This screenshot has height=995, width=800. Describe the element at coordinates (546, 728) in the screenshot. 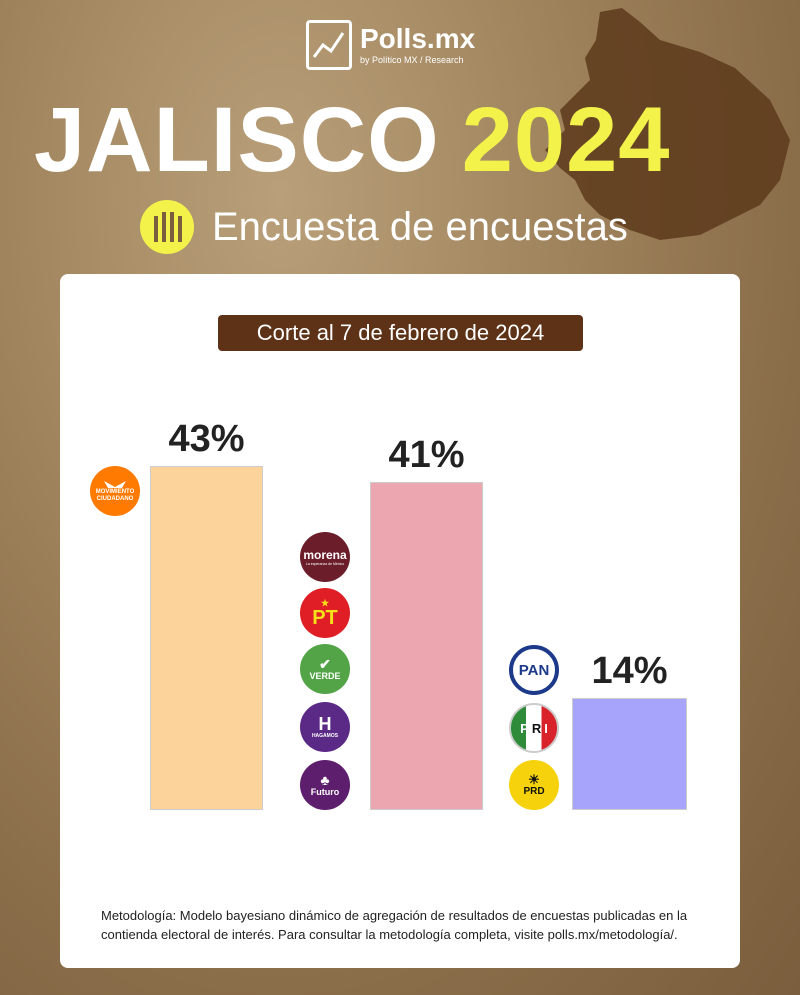

I see `pri-letter-i: I` at that location.